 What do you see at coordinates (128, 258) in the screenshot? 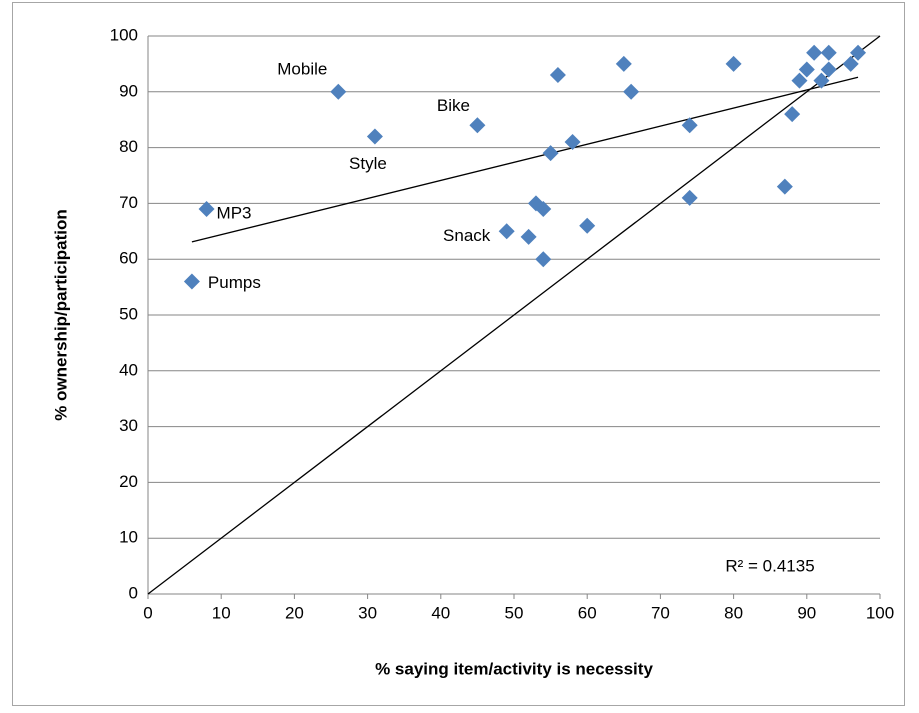
I see `y-tick-label: 60` at bounding box center [128, 258].